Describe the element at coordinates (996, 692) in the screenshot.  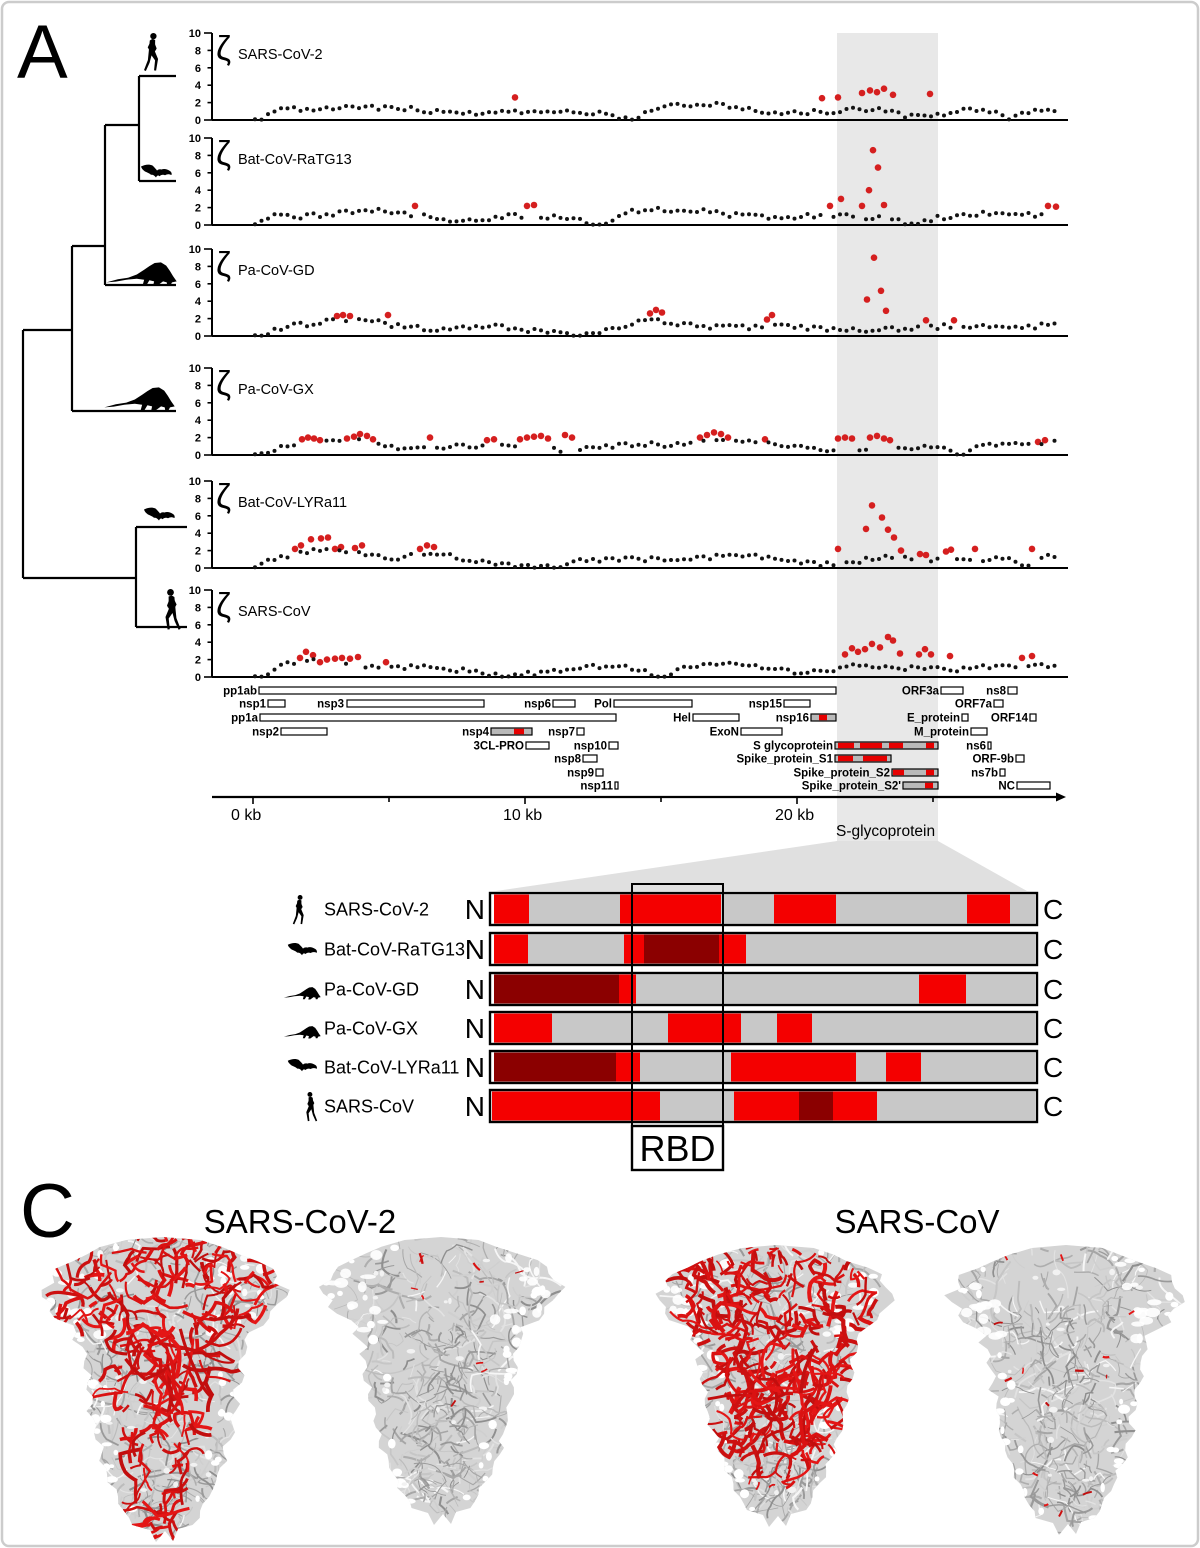
I see `svg-text: ns8` at that location.